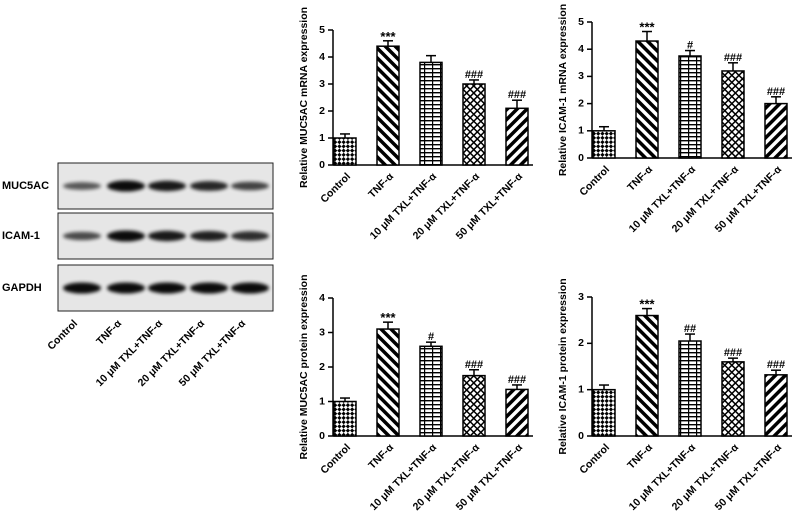 The image size is (800, 518). What do you see at coordinates (304, 367) in the screenshot?
I see `y-axis-title: Relative MUC5AC protein expression` at bounding box center [304, 367].